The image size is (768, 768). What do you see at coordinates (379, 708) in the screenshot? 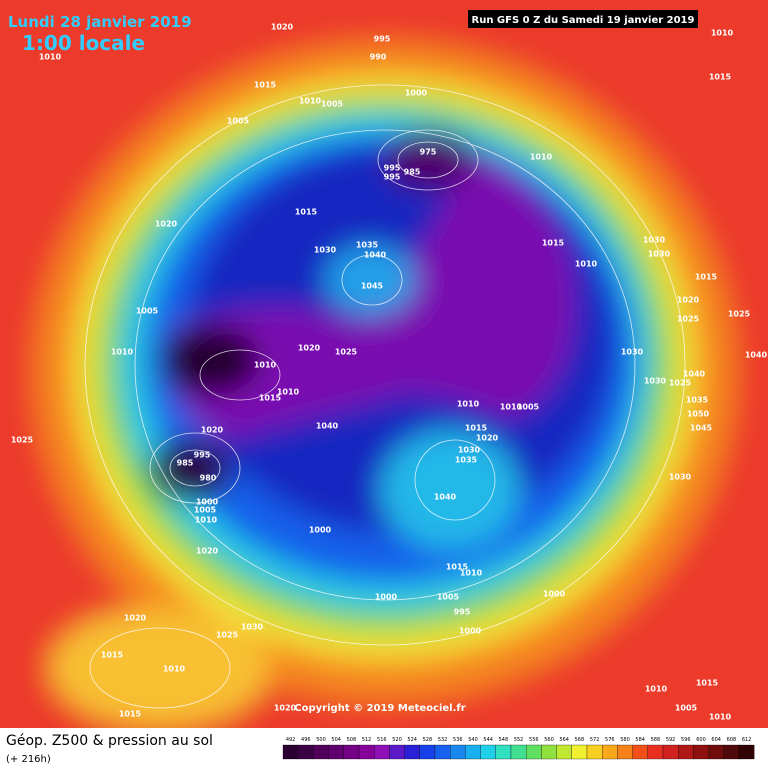
I see `copyright: Copyright © 2019 Meteociel.fr` at bounding box center [379, 708].